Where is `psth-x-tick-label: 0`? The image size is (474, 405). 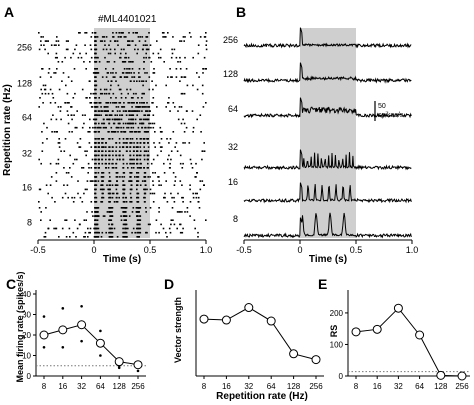 psth-x-tick-label: 0 is located at coordinates (299, 250).